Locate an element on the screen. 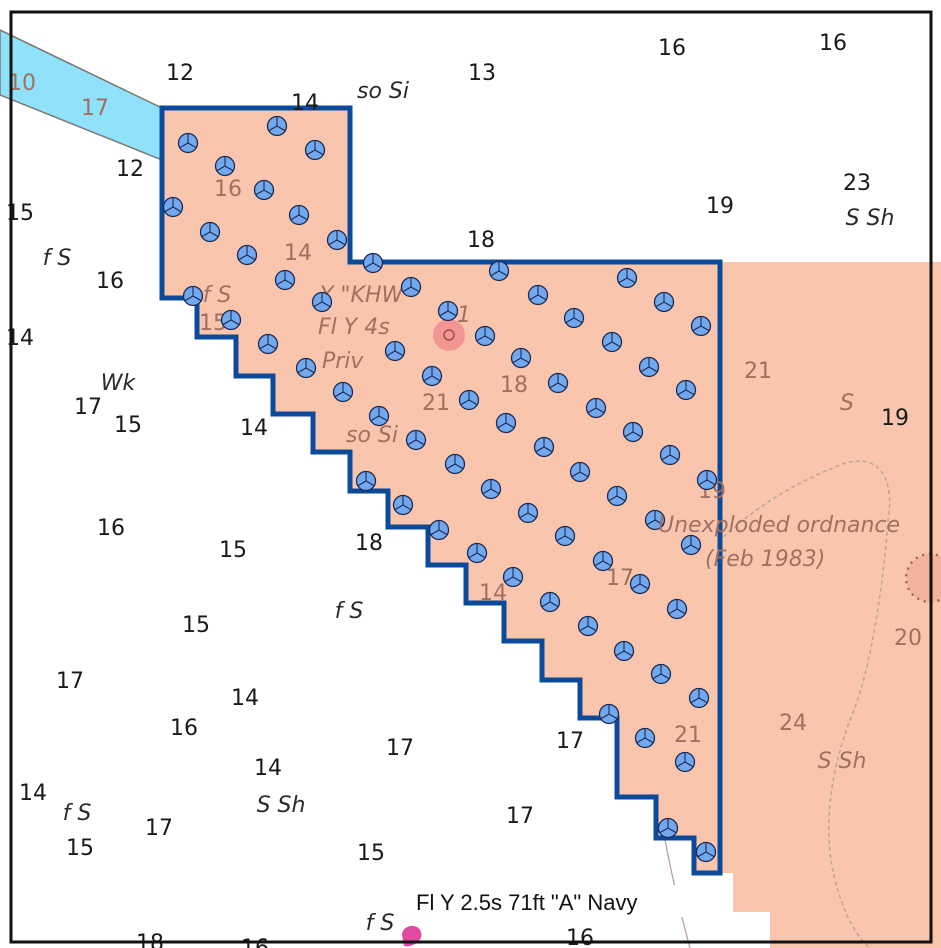 The width and height of the screenshot is (941, 948). buoy-status: Priv is located at coordinates (343, 361).